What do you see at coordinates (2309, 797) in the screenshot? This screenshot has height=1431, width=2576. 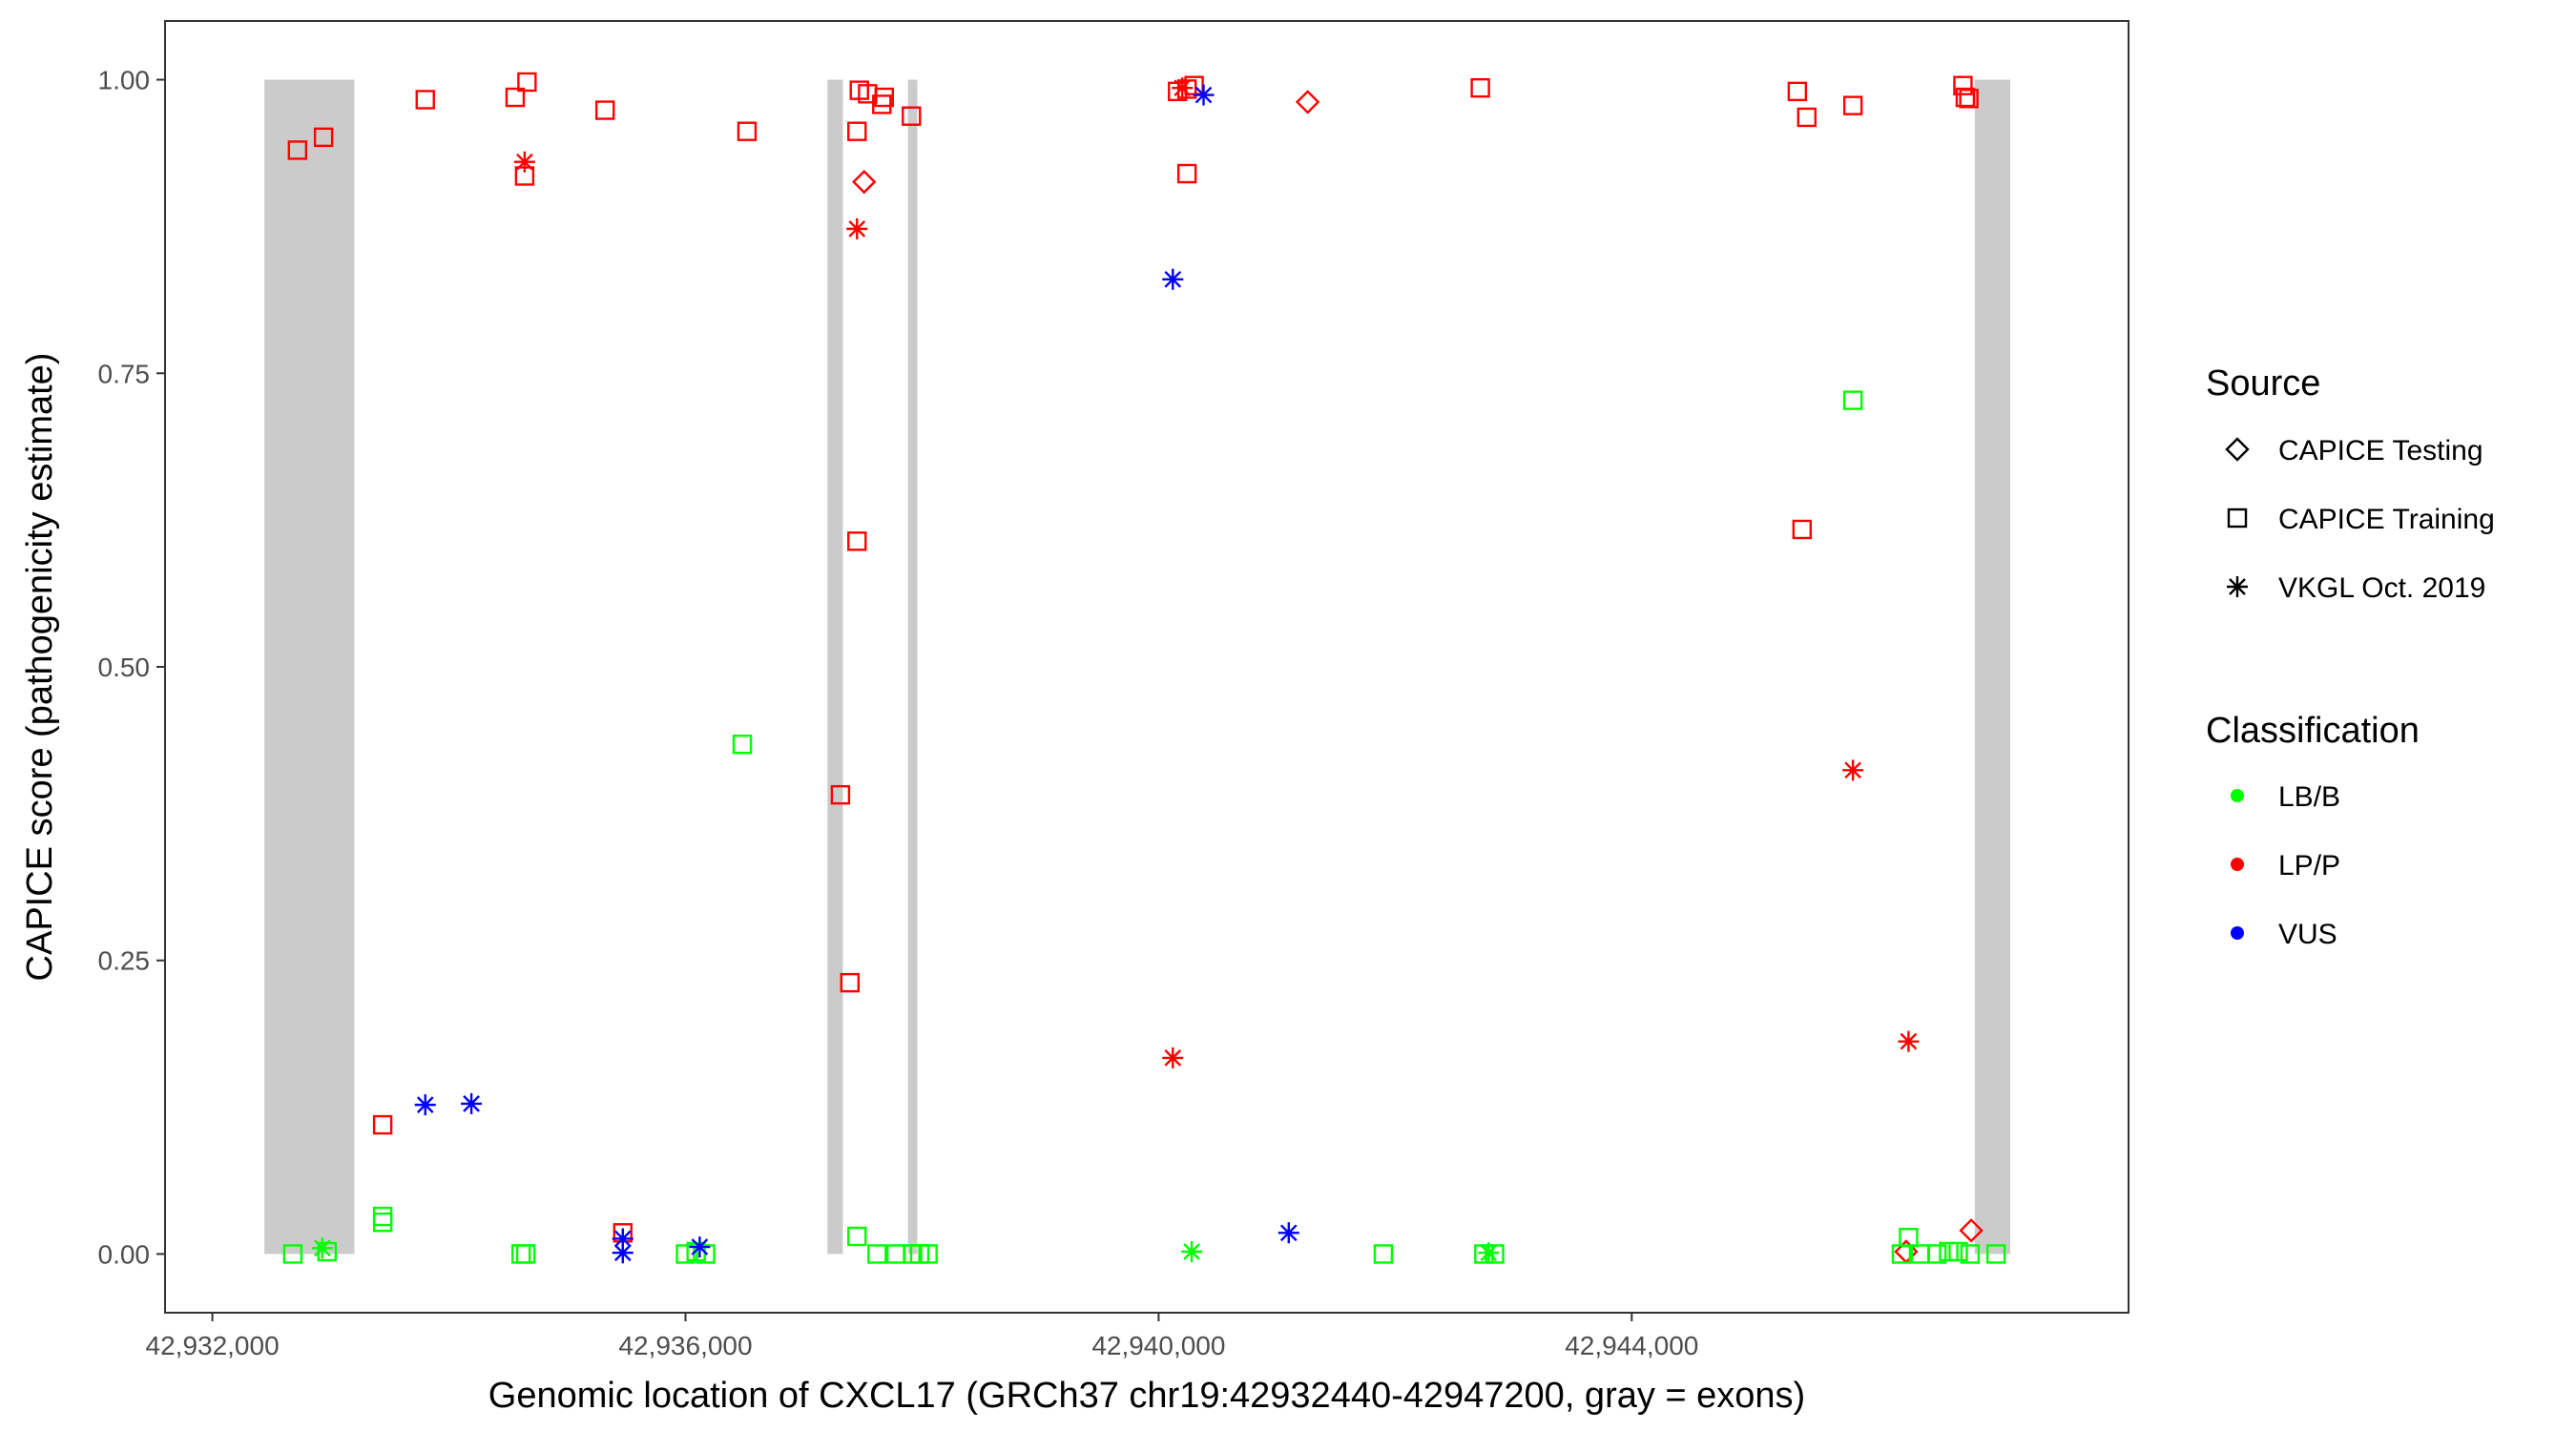 I see `legend-label: LB/B` at bounding box center [2309, 797].